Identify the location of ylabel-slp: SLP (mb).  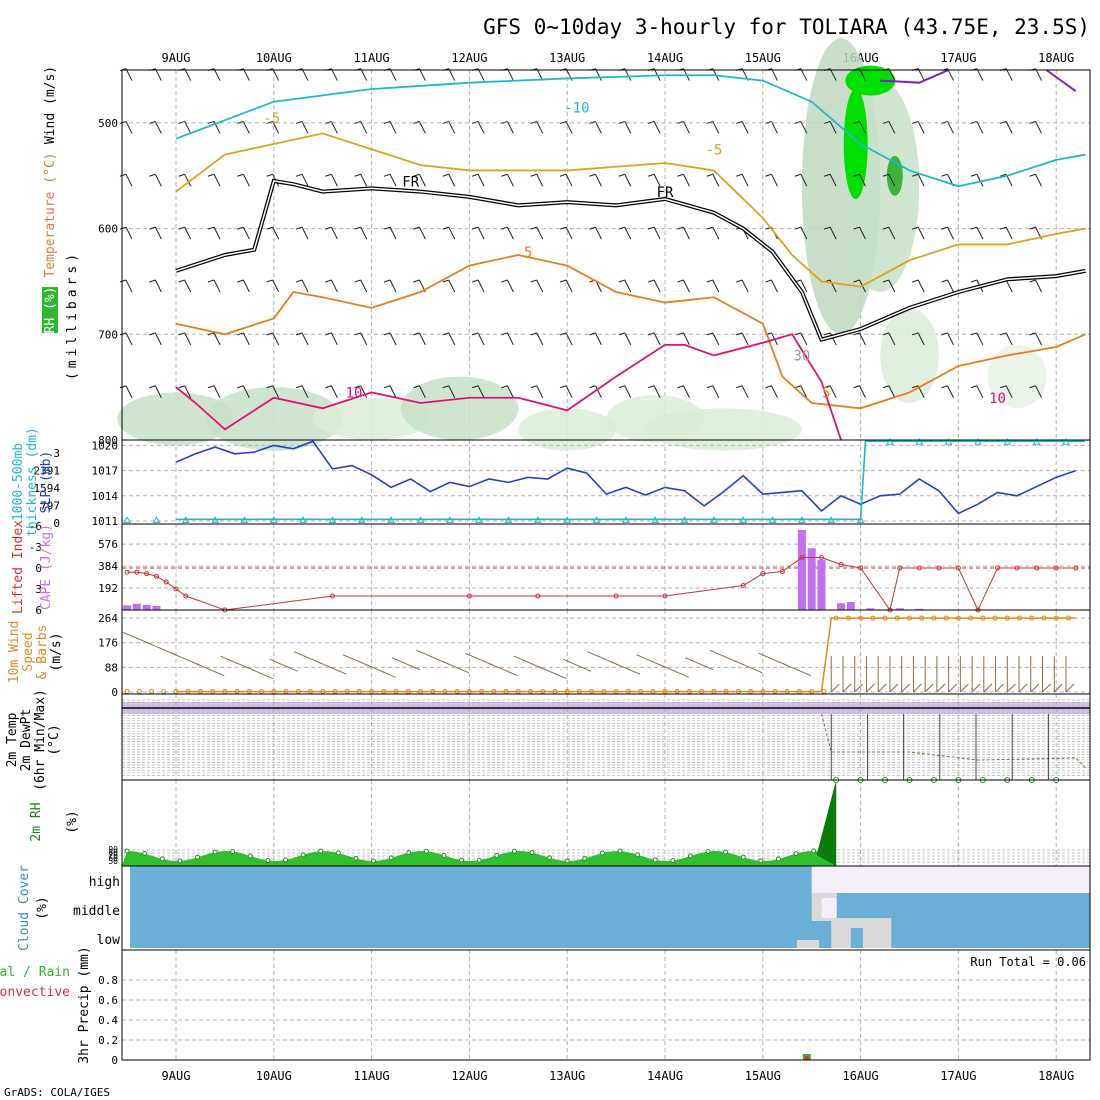
(46, 482).